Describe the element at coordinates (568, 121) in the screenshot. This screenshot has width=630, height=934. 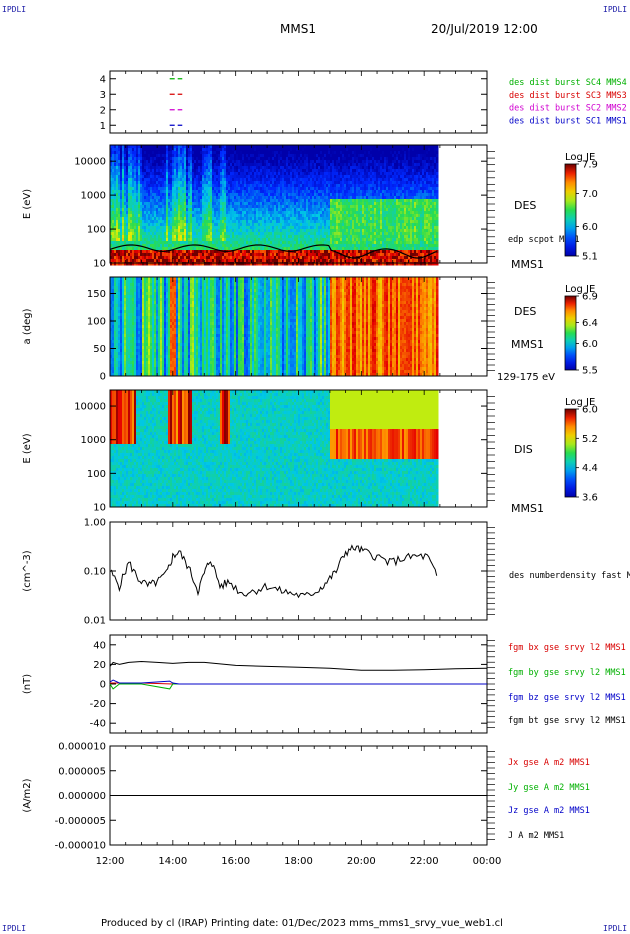
I see `legend-label-1: des dist burst SC1 MMS1` at that location.